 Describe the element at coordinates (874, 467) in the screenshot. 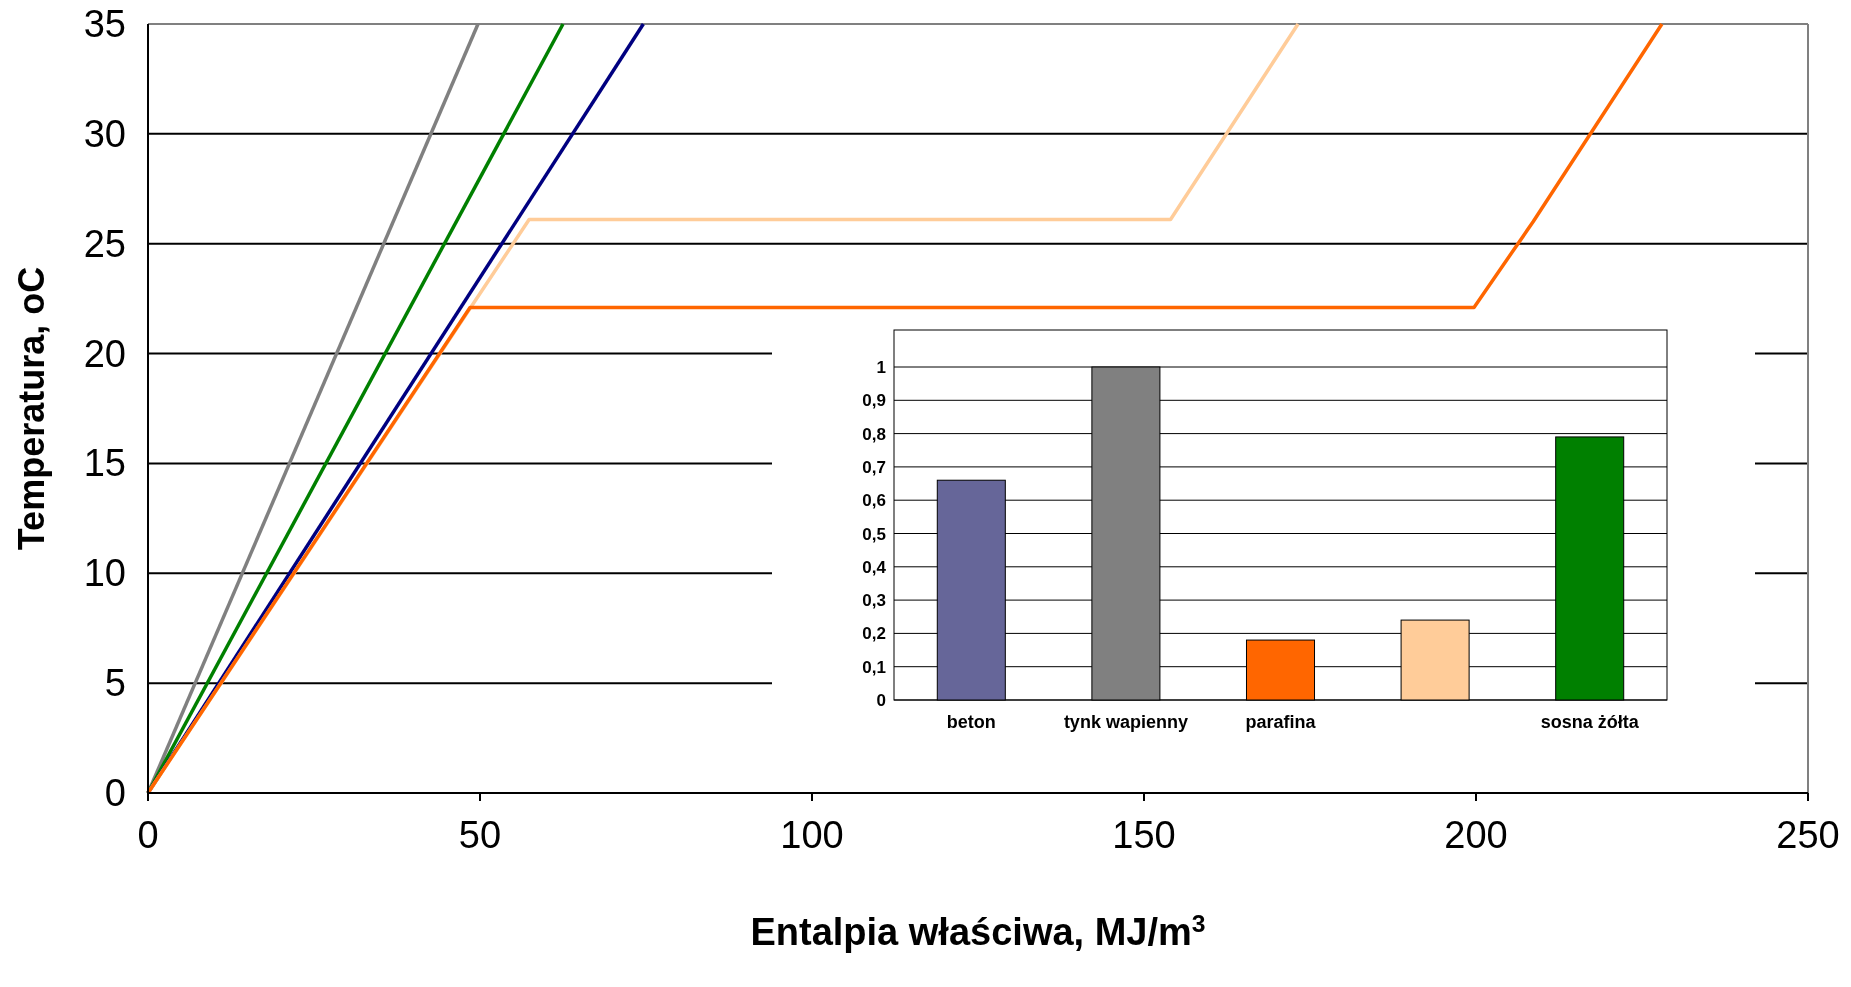

I see `y-tick-label: 0,7` at that location.